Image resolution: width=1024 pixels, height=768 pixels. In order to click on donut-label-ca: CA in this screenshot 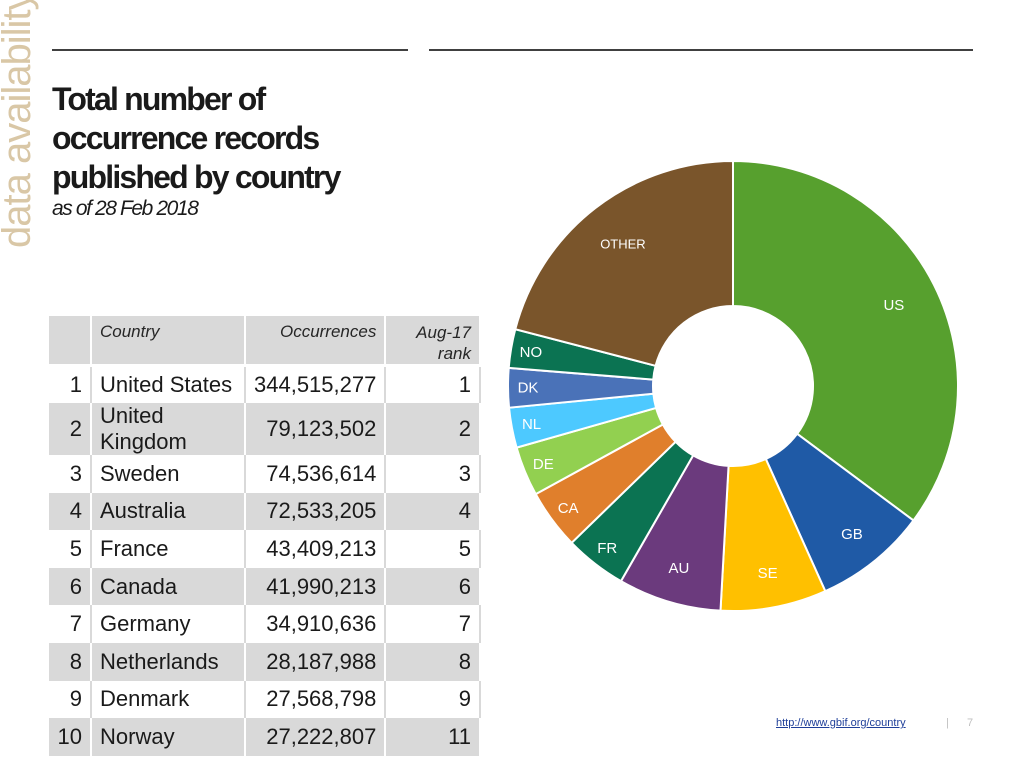, I will do `click(568, 508)`.